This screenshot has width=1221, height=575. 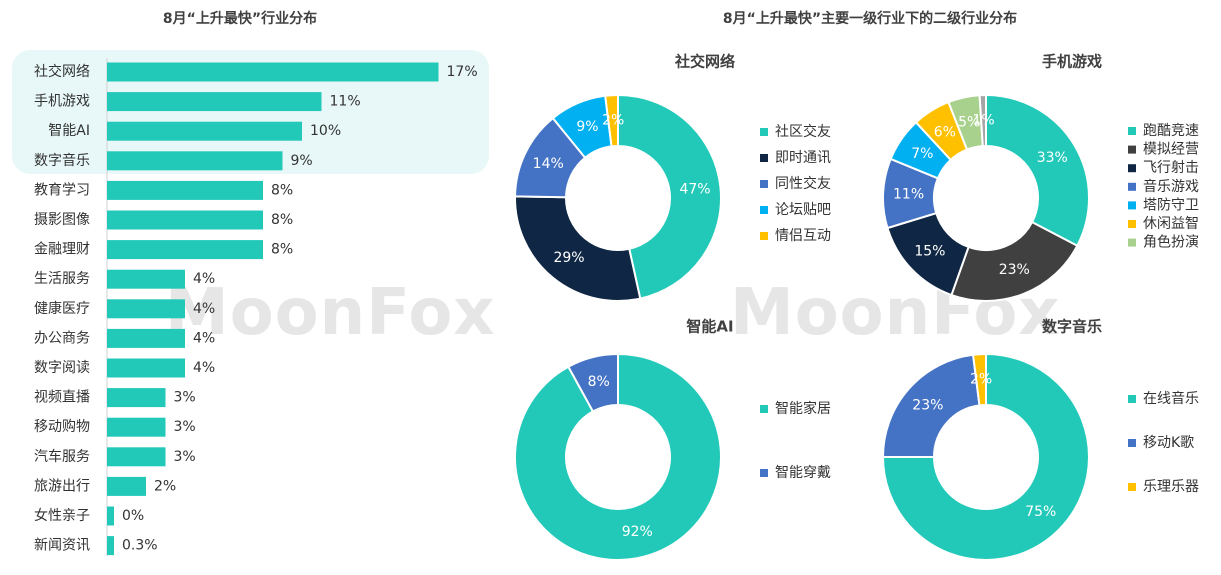 I want to click on donut-slice-label: 9%, so click(x=587, y=127).